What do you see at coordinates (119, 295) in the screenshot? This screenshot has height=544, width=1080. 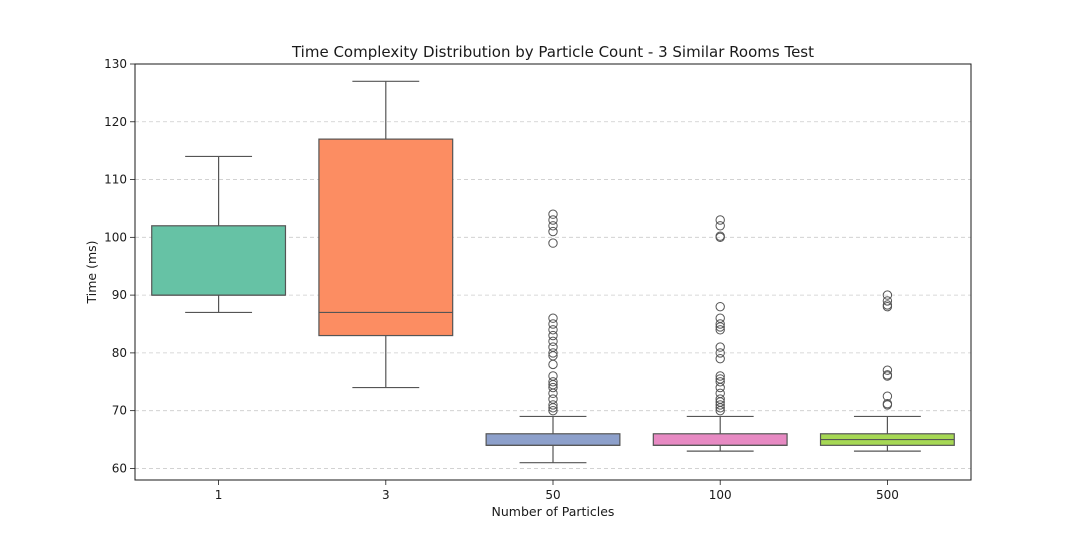 I see `y-tick-label: 90` at bounding box center [119, 295].